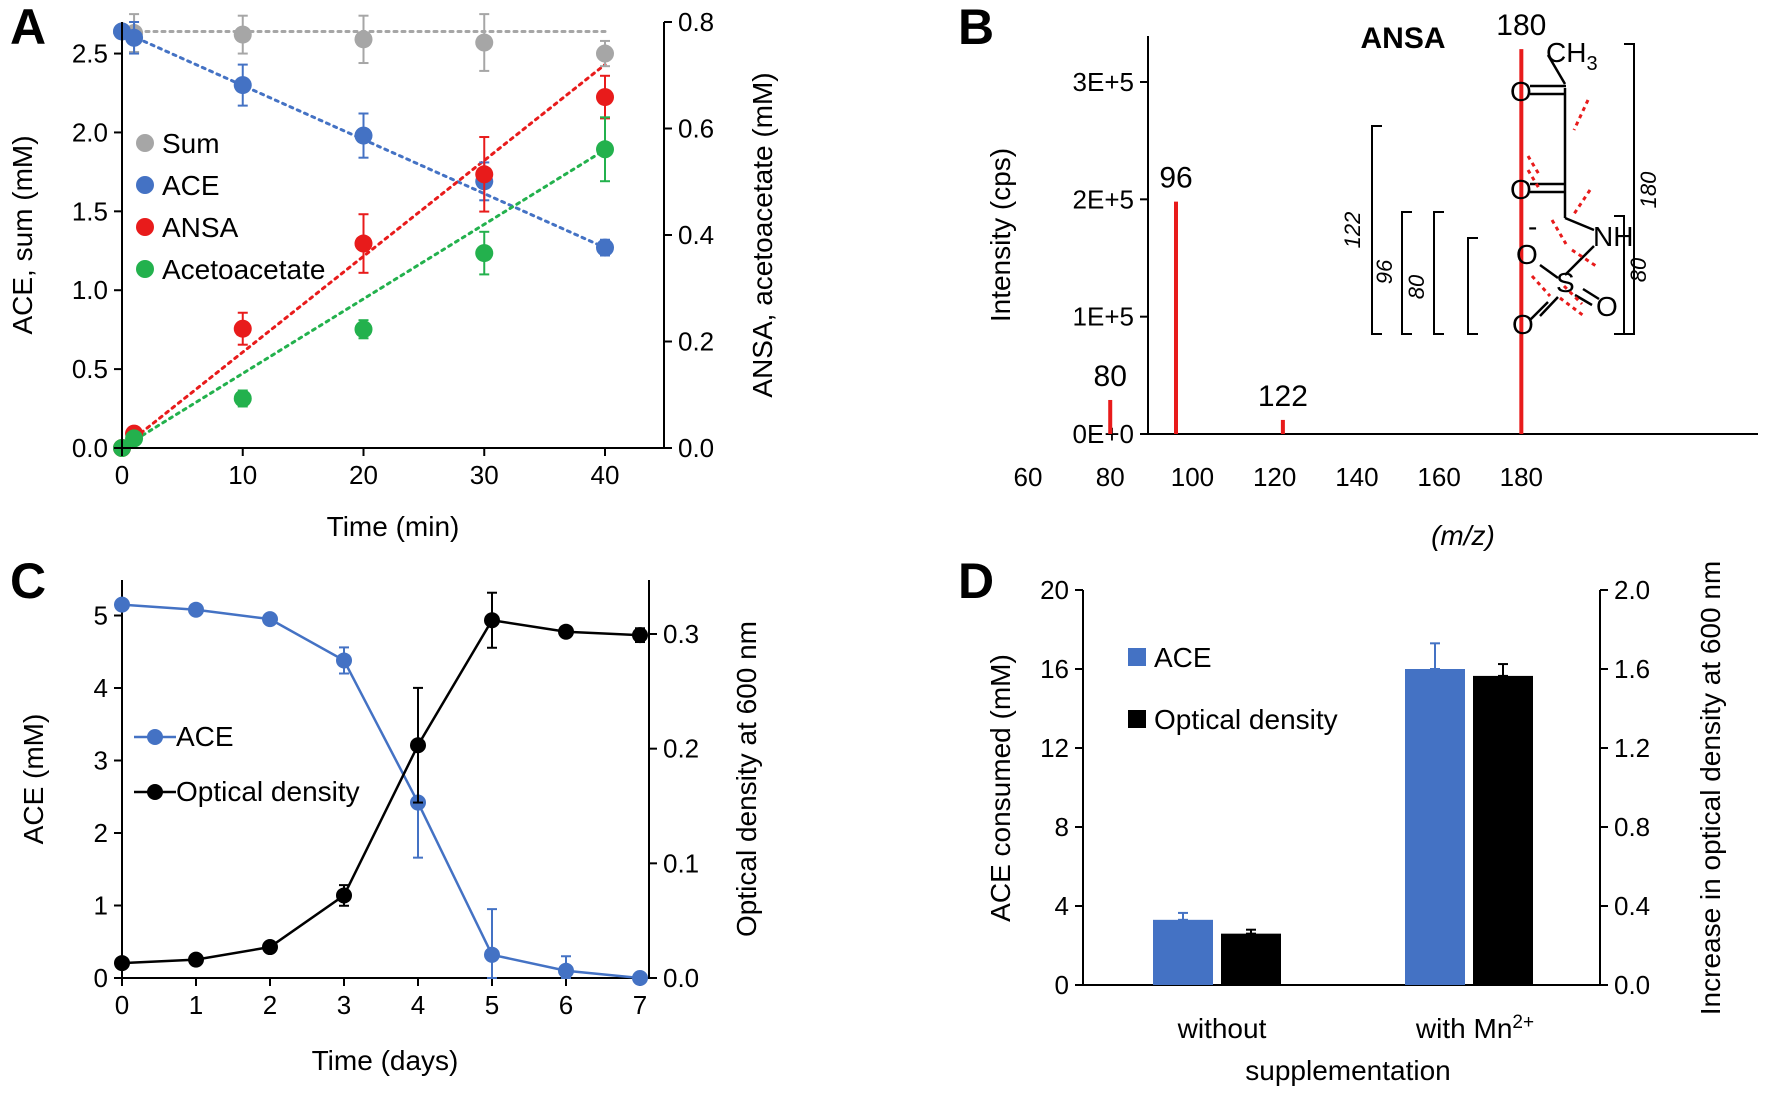 The height and width of the screenshot is (1094, 1772). I want to click on panel-label-b: B, so click(976, 27).